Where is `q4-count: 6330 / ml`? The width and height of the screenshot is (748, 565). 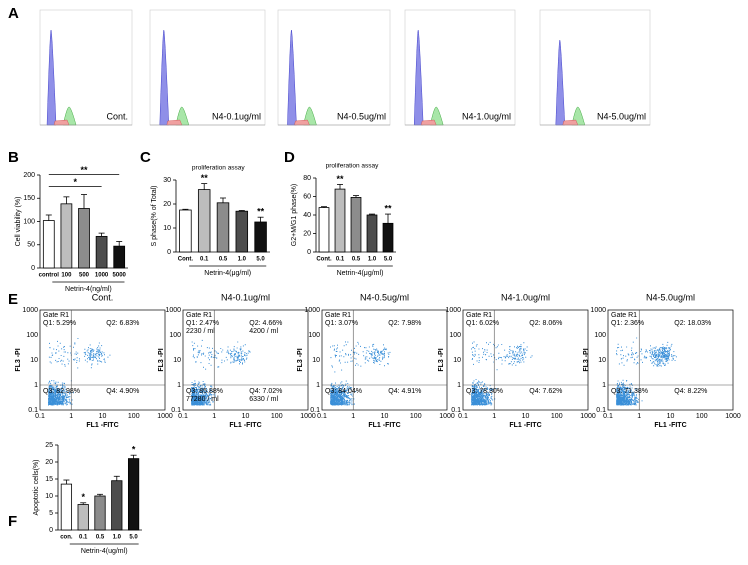
q4-count: 6330 / ml is located at coordinates (263, 399).